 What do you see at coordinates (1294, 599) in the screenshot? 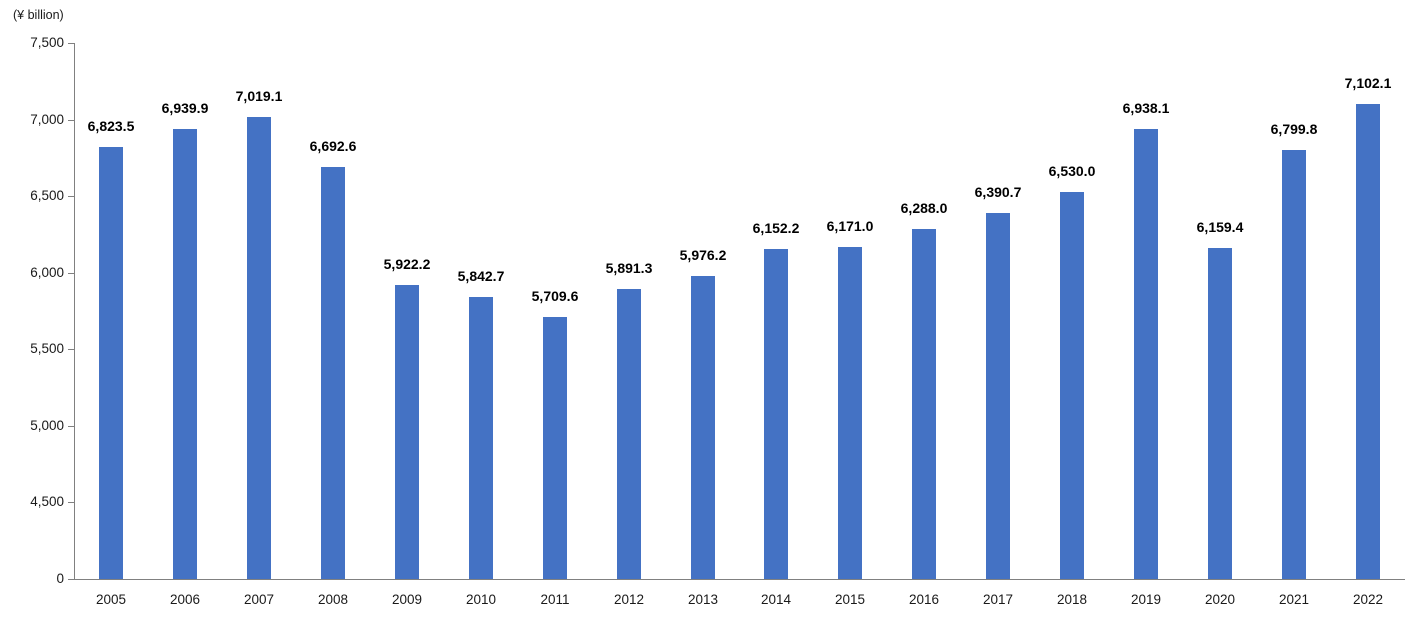
I see `x-axis-tick-label: 2021` at bounding box center [1294, 599].